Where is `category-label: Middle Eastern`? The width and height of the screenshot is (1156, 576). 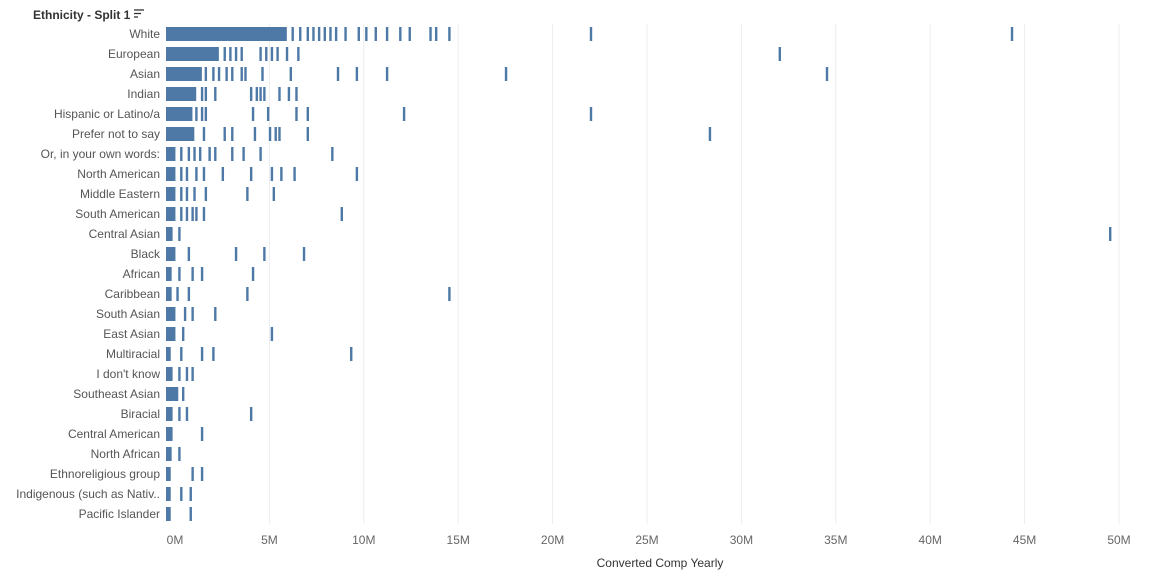
category-label: Middle Eastern is located at coordinates (120, 194).